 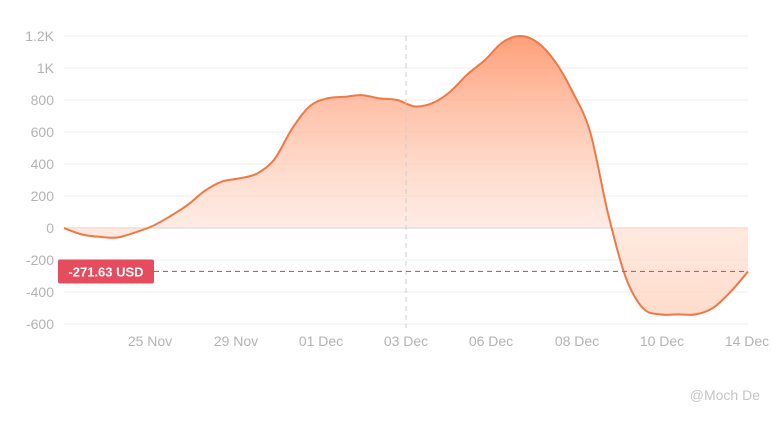 I want to click on y-tick-label: 600, so click(x=43, y=132).